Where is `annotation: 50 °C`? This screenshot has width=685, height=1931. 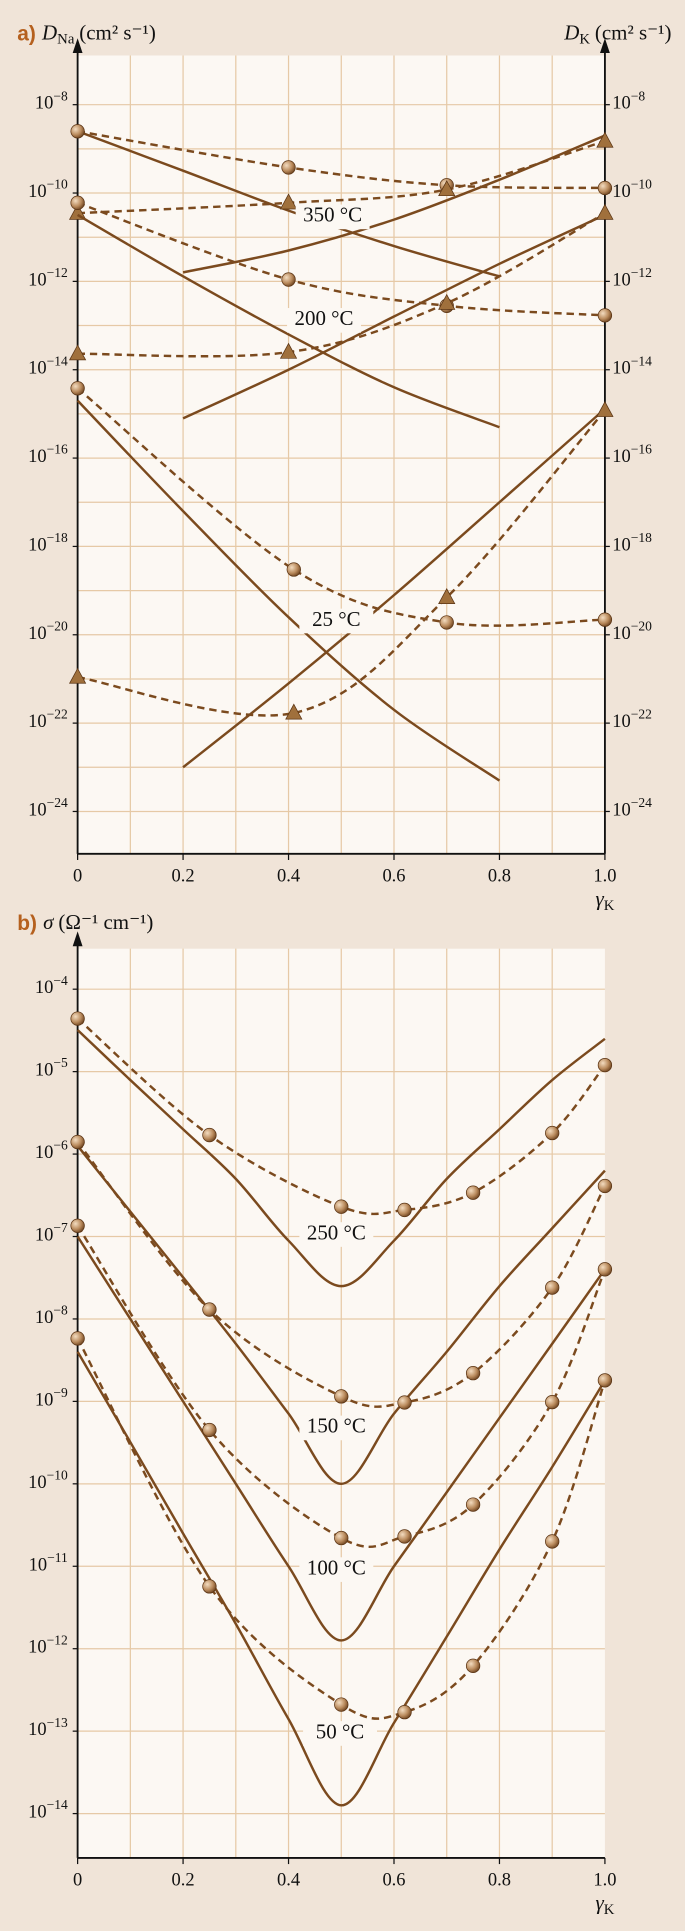
annotation: 50 °C is located at coordinates (340, 1731).